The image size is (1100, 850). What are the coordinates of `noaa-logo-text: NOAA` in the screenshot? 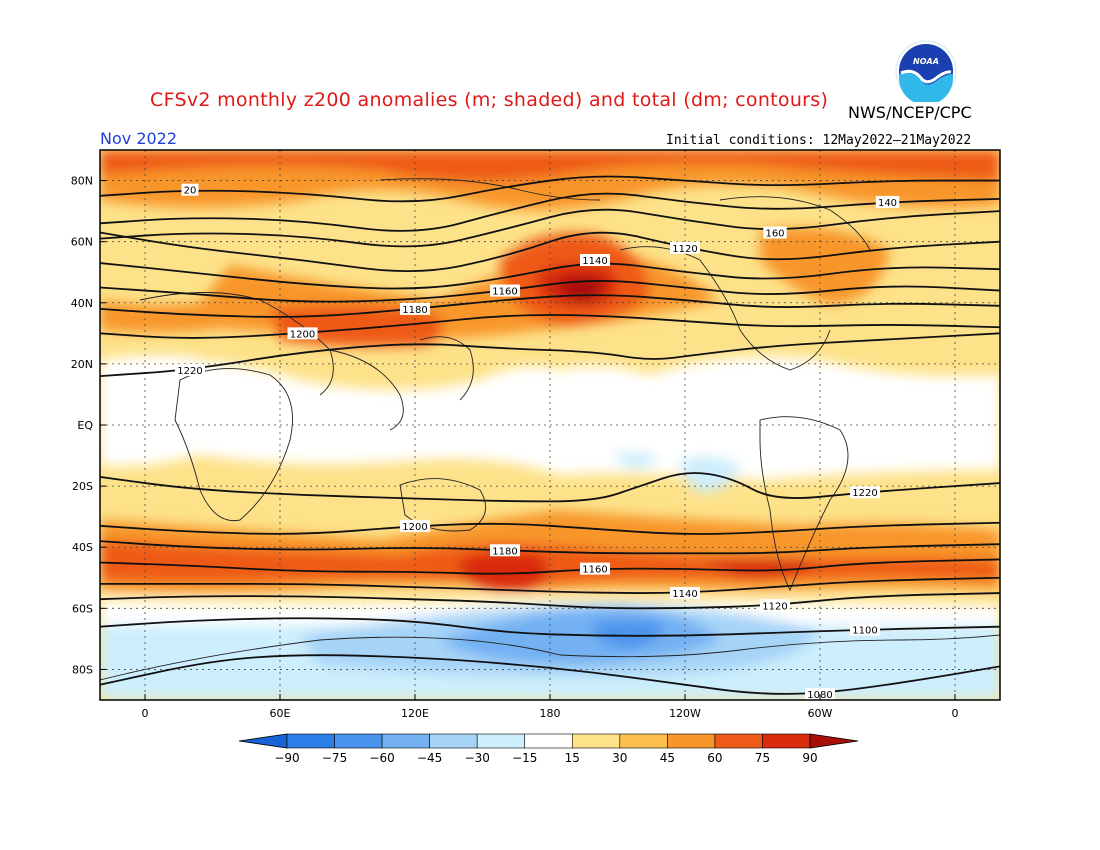 It's located at (926, 61).